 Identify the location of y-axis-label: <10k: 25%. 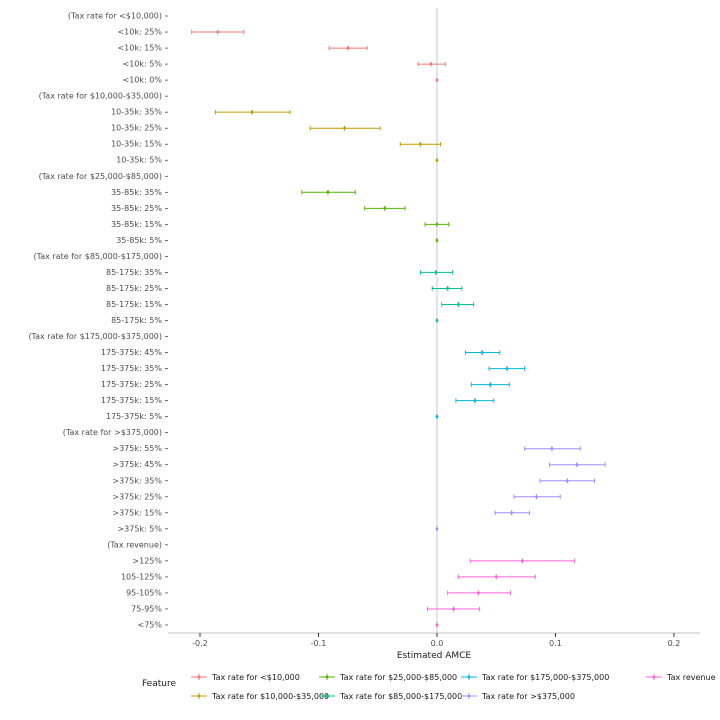
(139, 32).